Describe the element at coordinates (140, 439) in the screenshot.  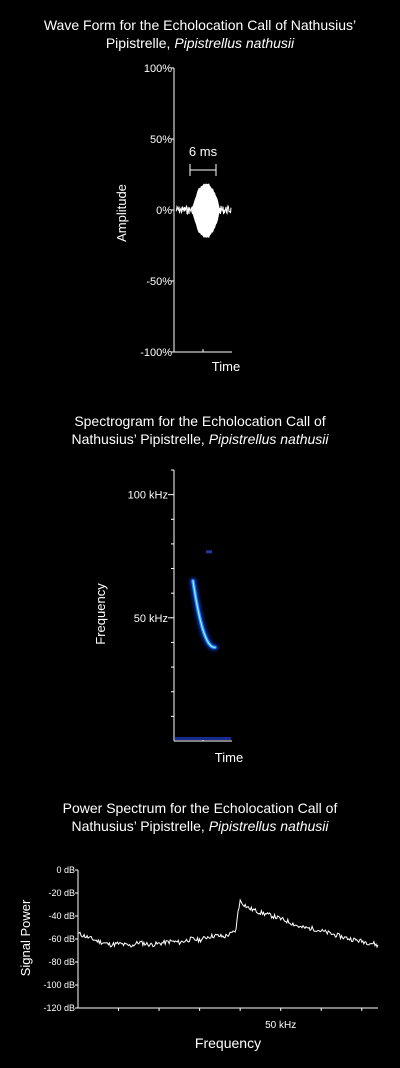
I see `spectrogram-title-prefix: Nathusius’ Pipistrelle,` at that location.